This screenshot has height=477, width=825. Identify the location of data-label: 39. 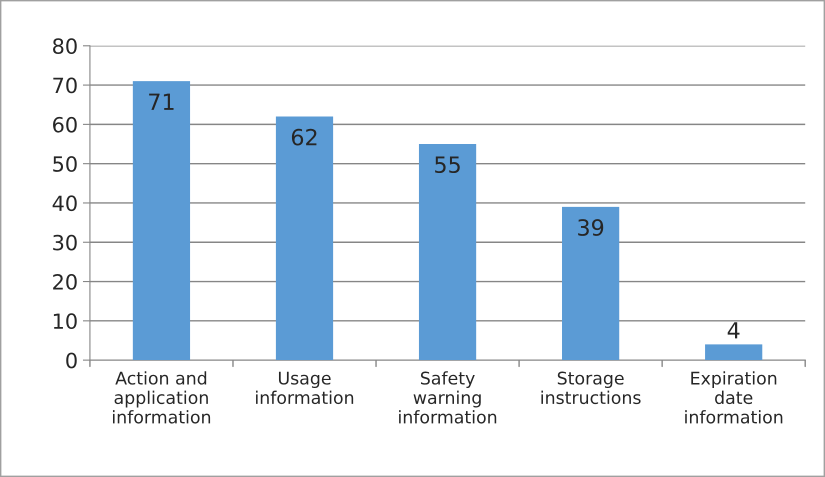
(591, 227).